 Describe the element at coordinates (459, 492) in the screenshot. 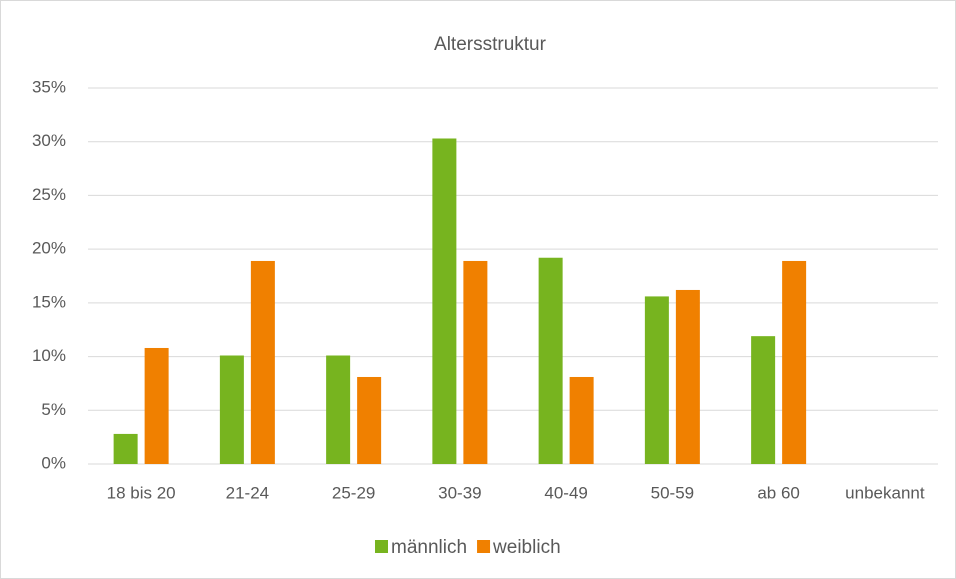

I see `x-tick-label: 30-39` at that location.